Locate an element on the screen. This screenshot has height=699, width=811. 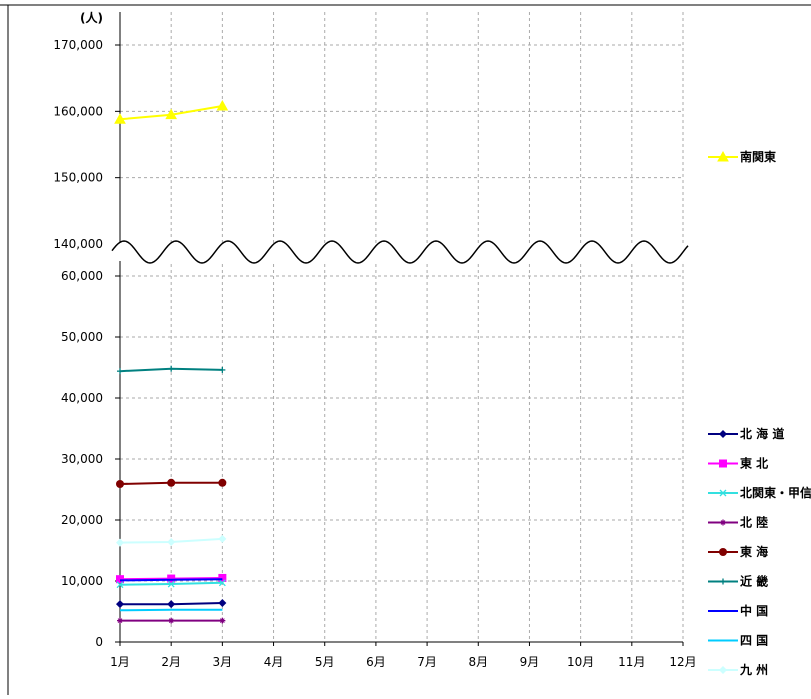
series-北海道 is located at coordinates (171, 603).